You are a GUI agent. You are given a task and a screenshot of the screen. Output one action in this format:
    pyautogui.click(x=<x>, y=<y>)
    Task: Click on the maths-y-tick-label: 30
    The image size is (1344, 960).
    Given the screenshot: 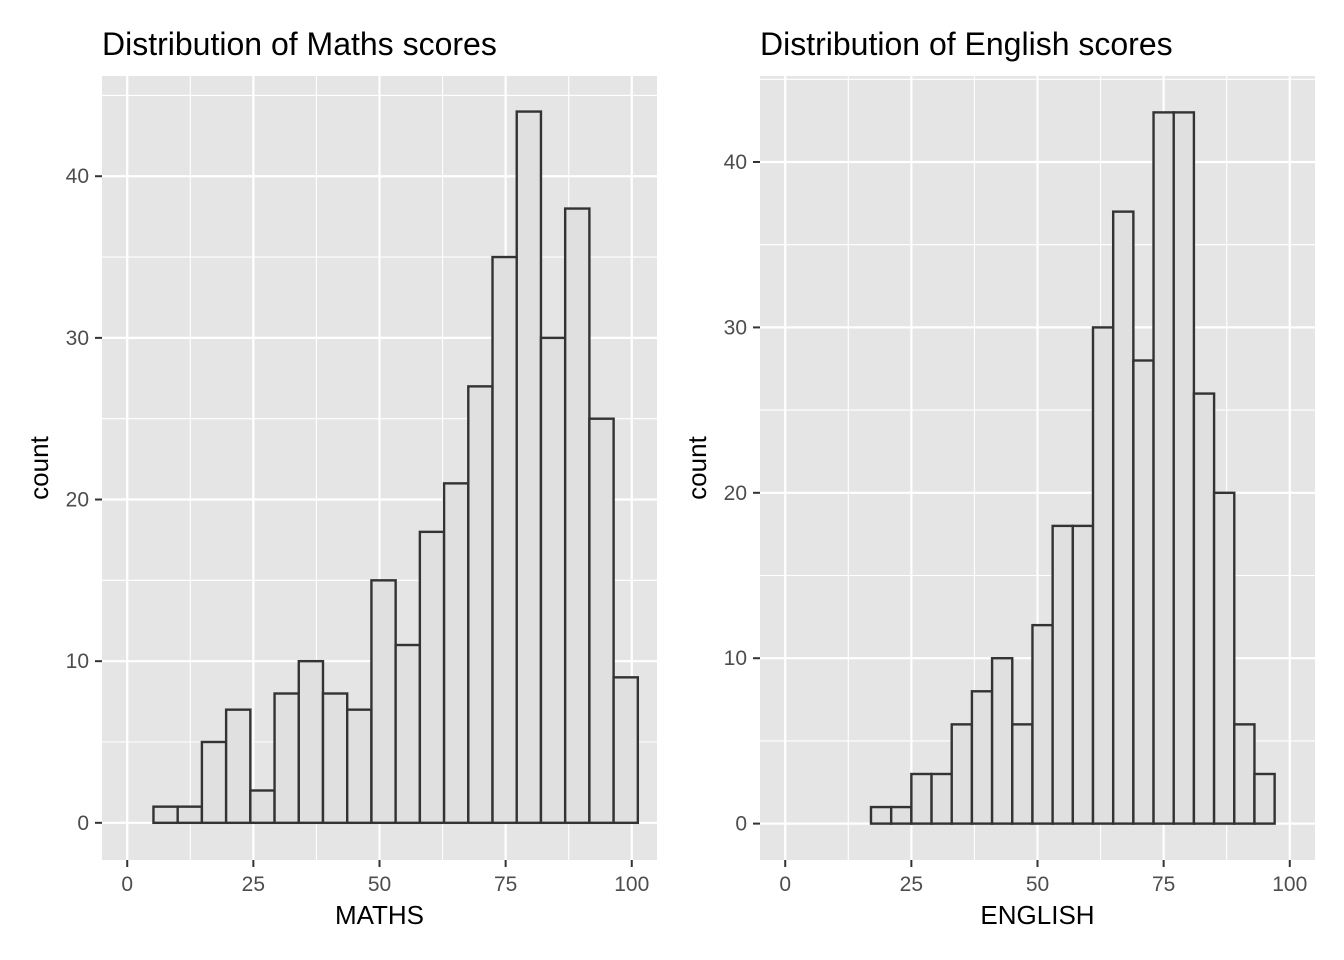 What is the action you would take?
    pyautogui.click(x=77, y=338)
    